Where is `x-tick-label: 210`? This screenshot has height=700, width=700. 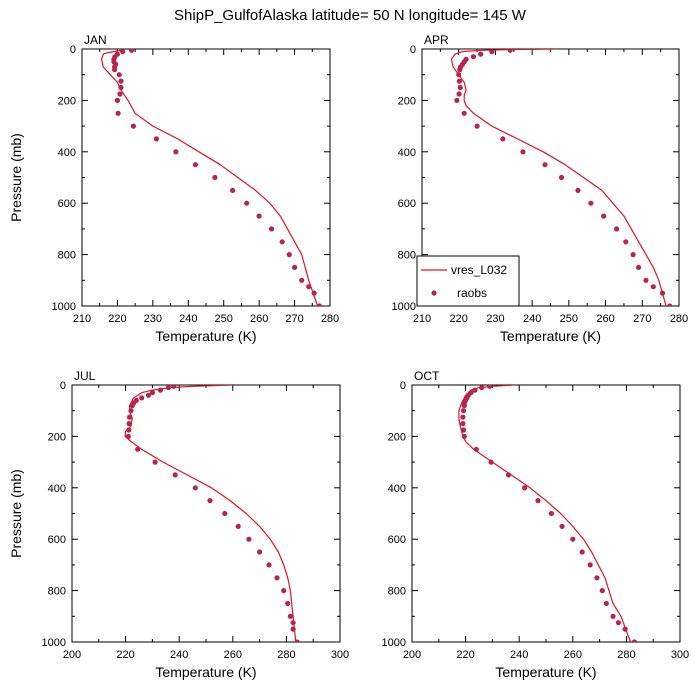 x-tick-label: 210 is located at coordinates (82, 319).